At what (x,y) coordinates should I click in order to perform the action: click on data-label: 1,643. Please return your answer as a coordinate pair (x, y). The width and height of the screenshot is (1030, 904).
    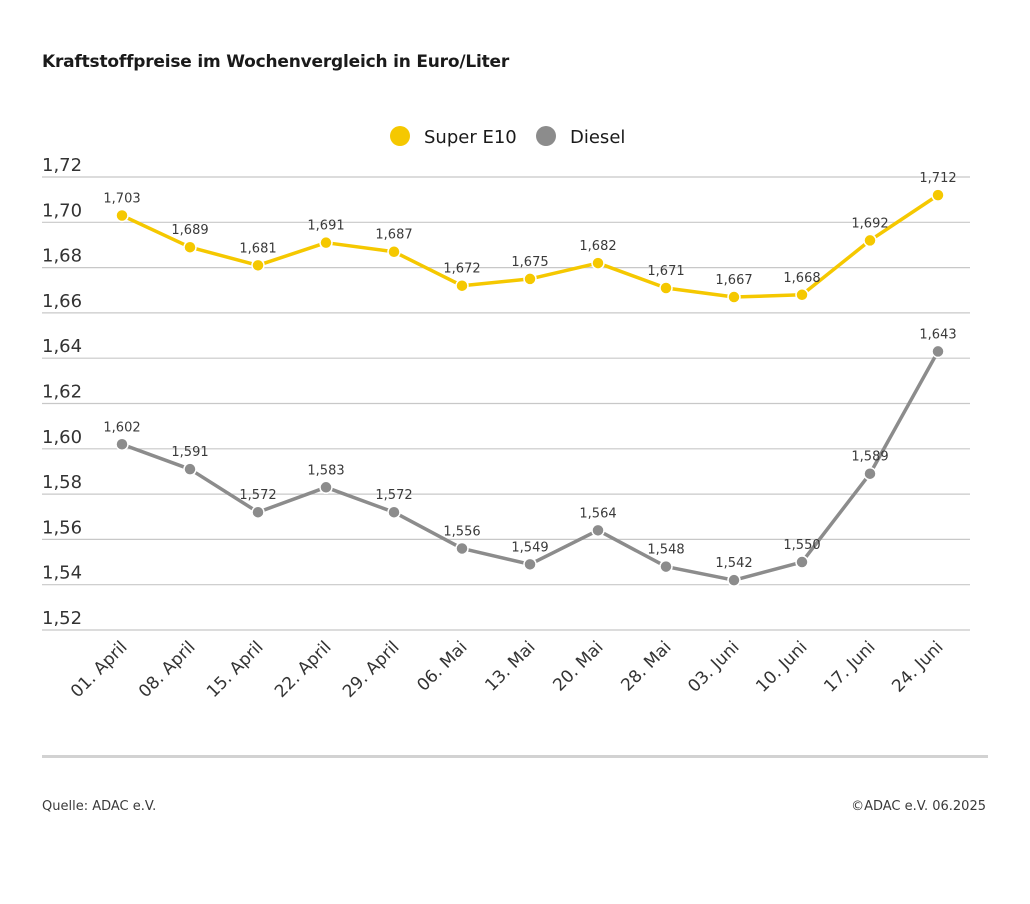
    Looking at the image, I should click on (937, 334).